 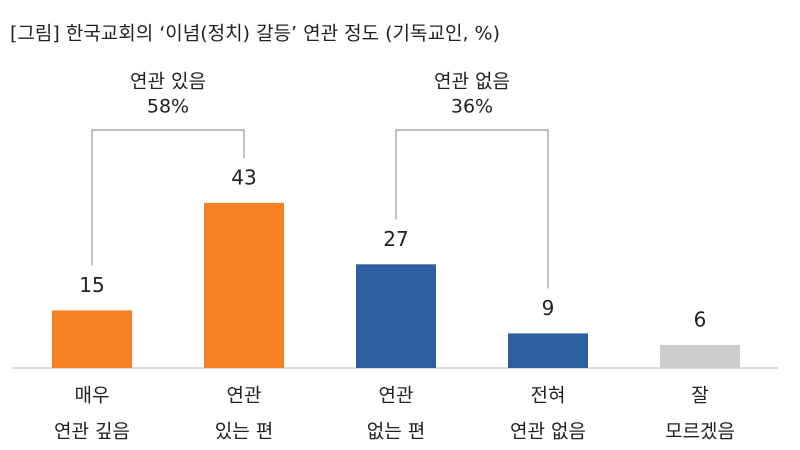 What do you see at coordinates (91, 285) in the screenshot?
I see `value-label: 15` at bounding box center [91, 285].